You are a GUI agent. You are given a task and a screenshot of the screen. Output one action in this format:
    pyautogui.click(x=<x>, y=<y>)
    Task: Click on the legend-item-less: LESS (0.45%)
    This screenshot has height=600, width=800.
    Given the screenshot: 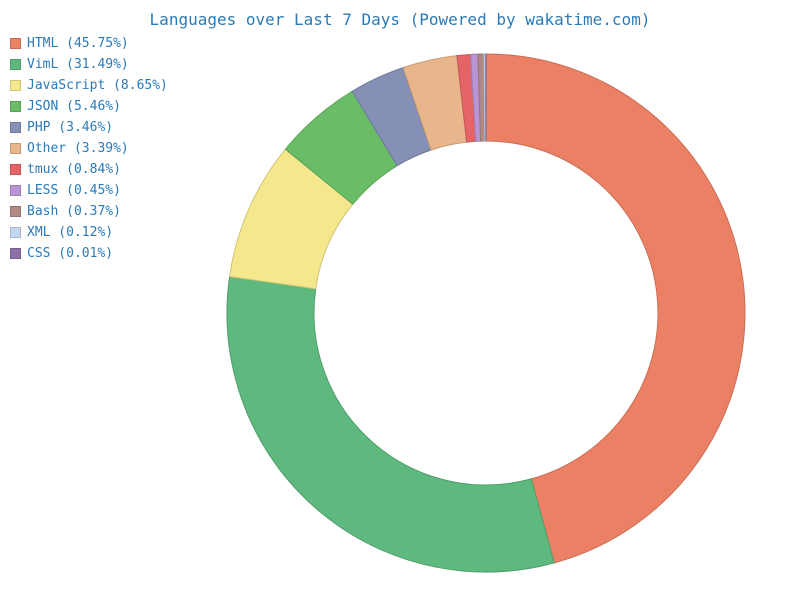 What is the action you would take?
    pyautogui.click(x=89, y=190)
    